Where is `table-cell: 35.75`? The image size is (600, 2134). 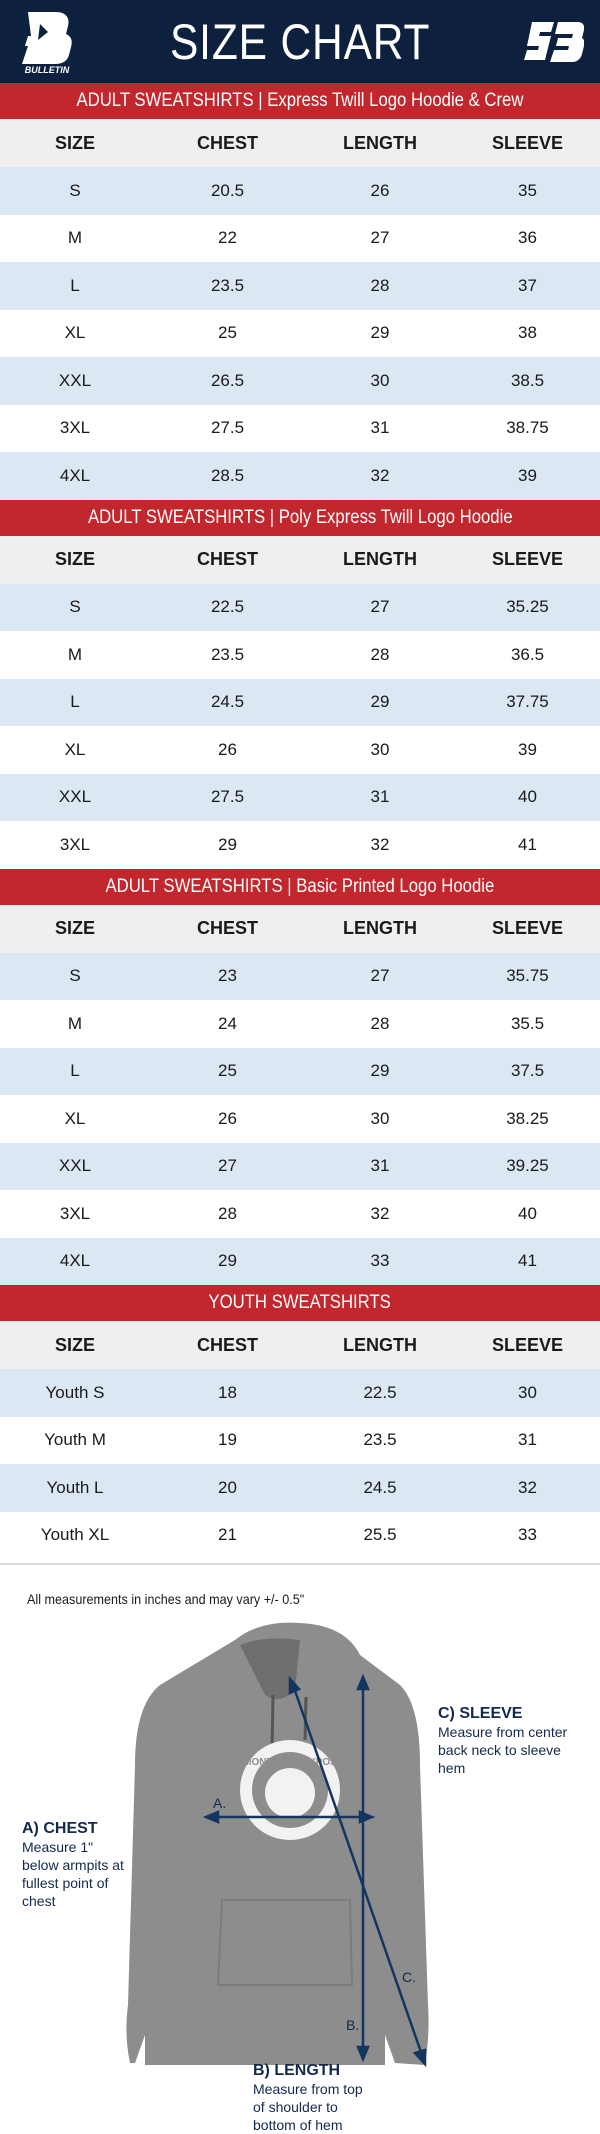 table-cell: 35.75 is located at coordinates (527, 976).